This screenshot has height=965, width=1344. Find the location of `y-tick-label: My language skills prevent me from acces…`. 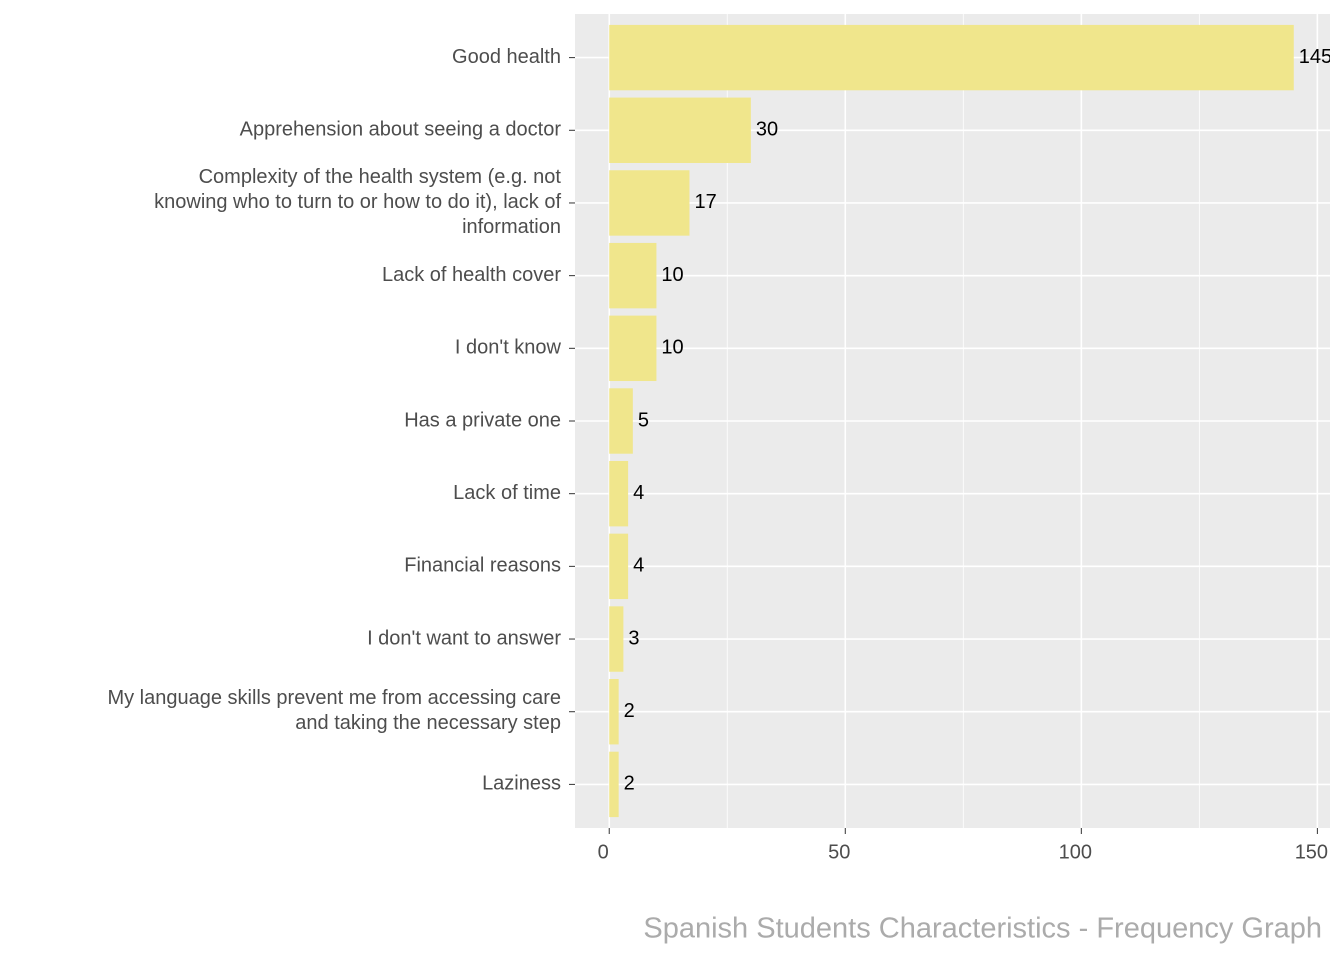

y-tick-label: My language skills prevent me from acces… is located at coordinates (334, 710).